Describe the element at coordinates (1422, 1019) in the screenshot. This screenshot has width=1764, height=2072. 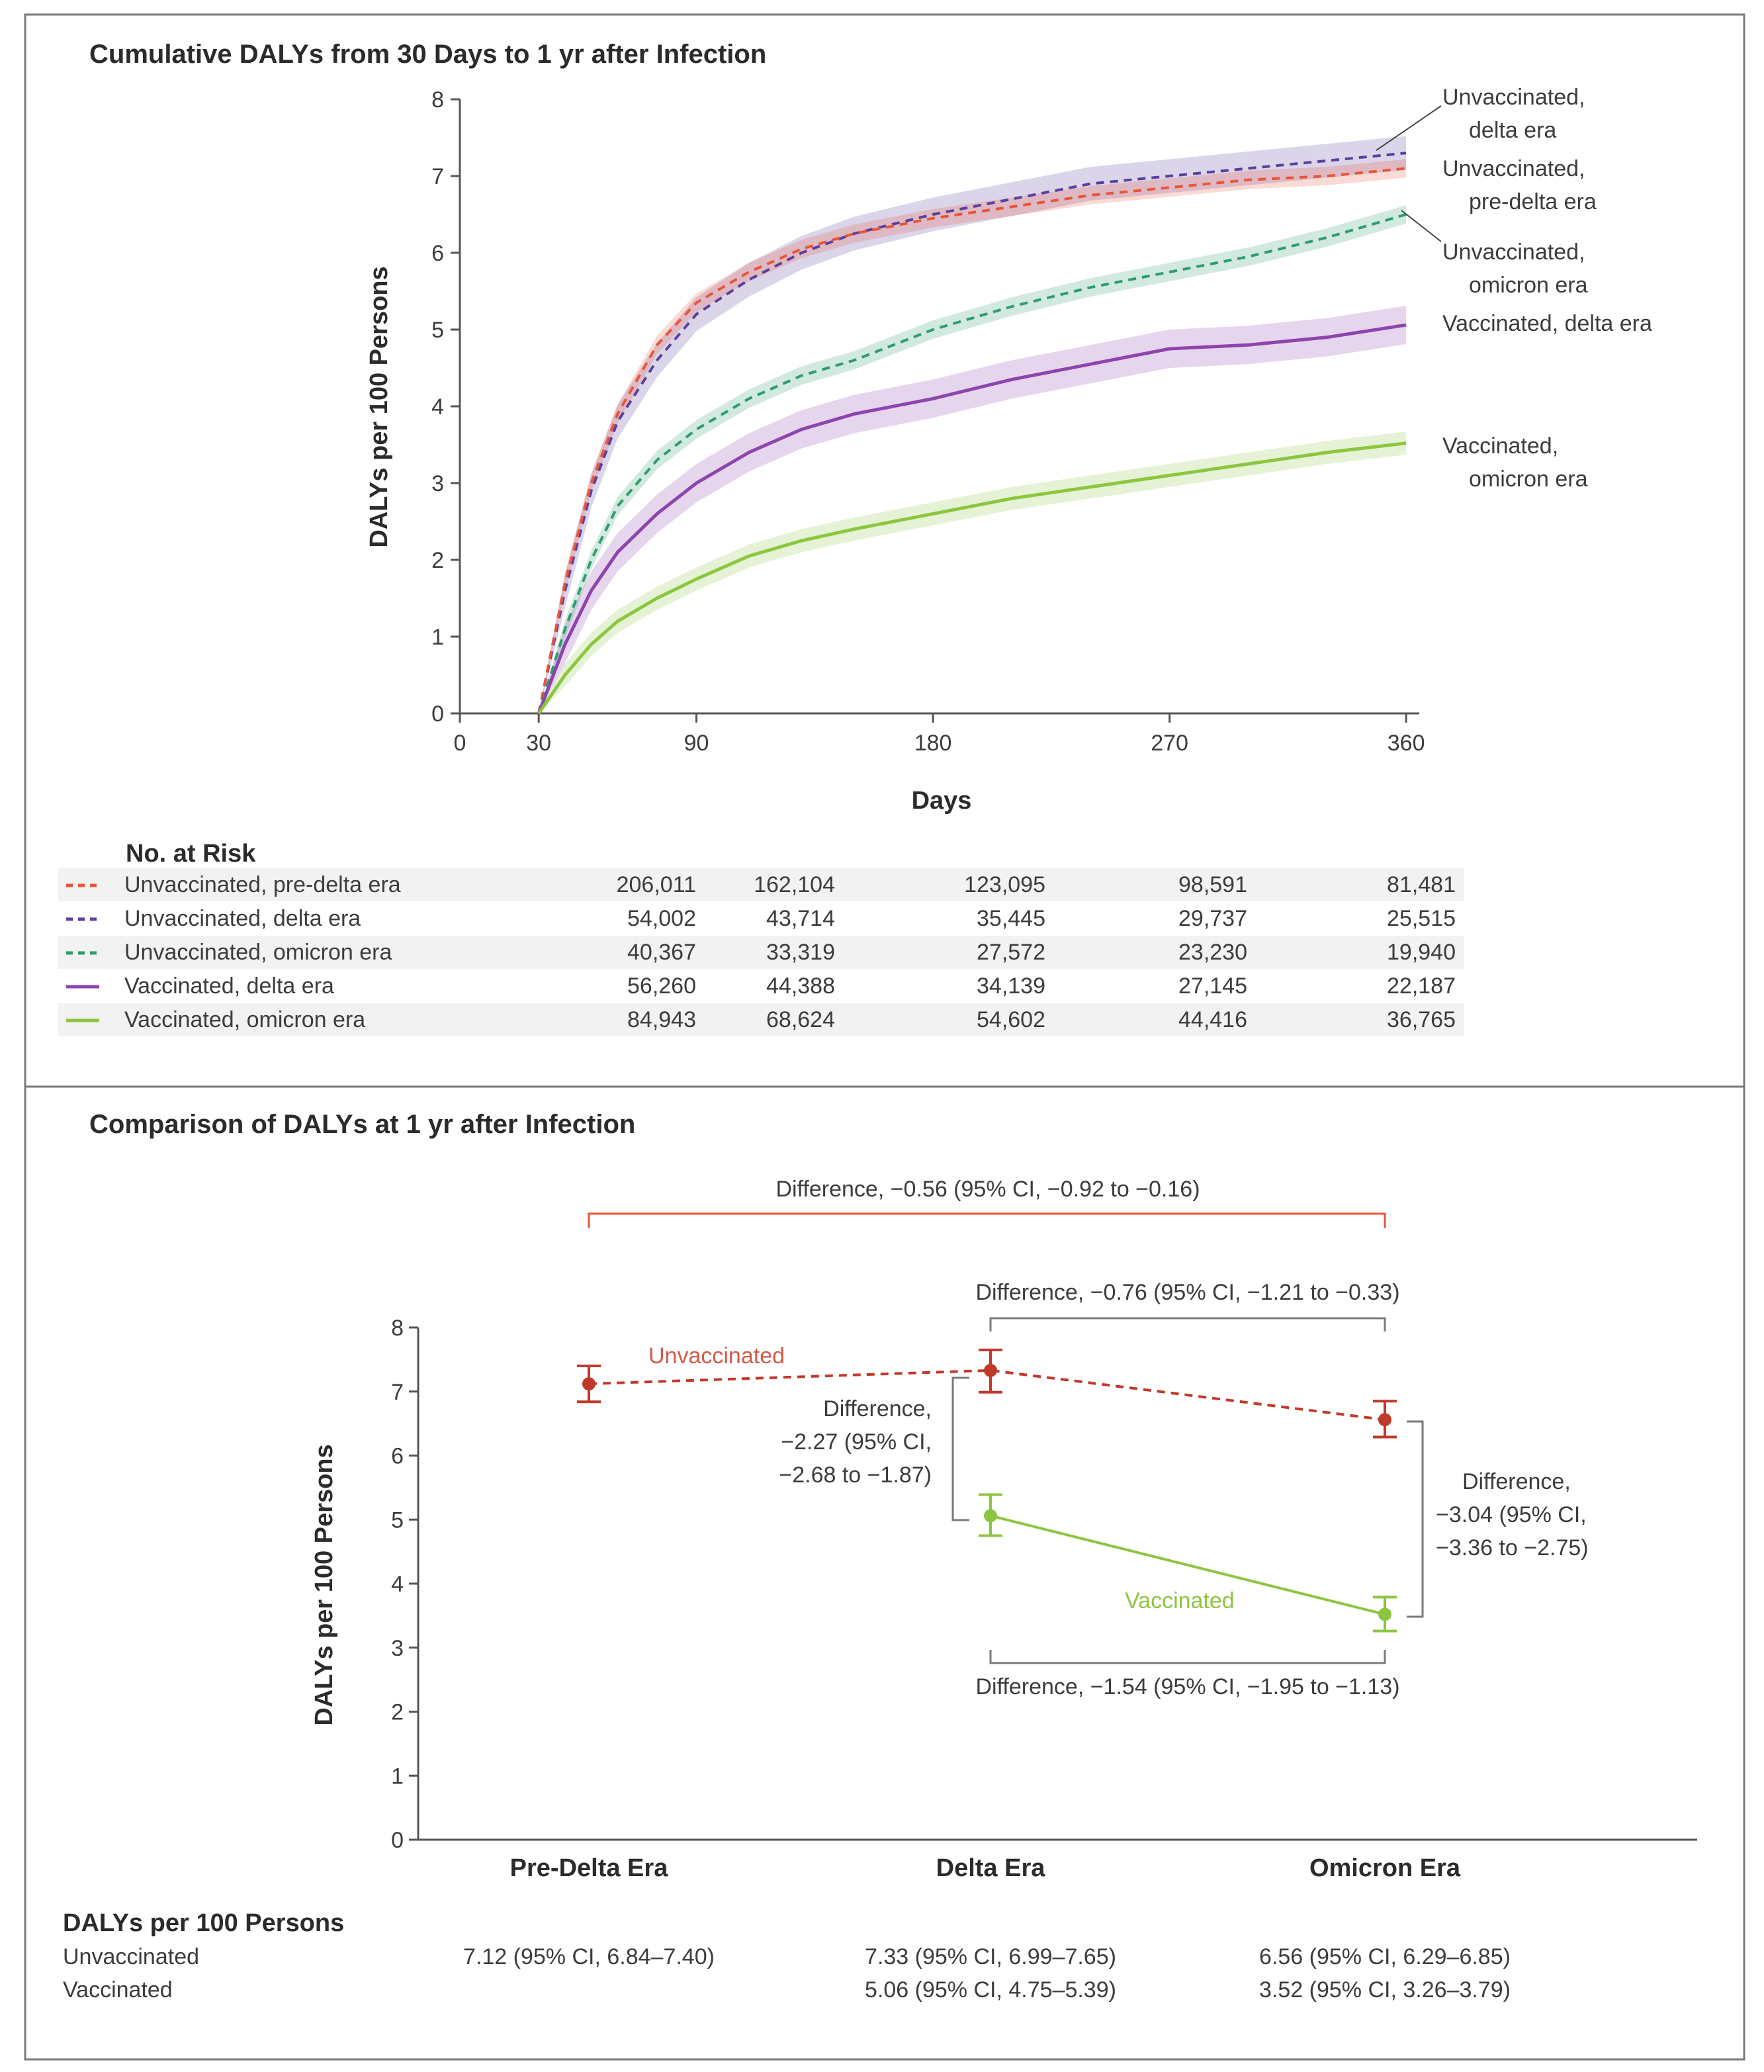
I see `at-risk-value: 36,765` at that location.